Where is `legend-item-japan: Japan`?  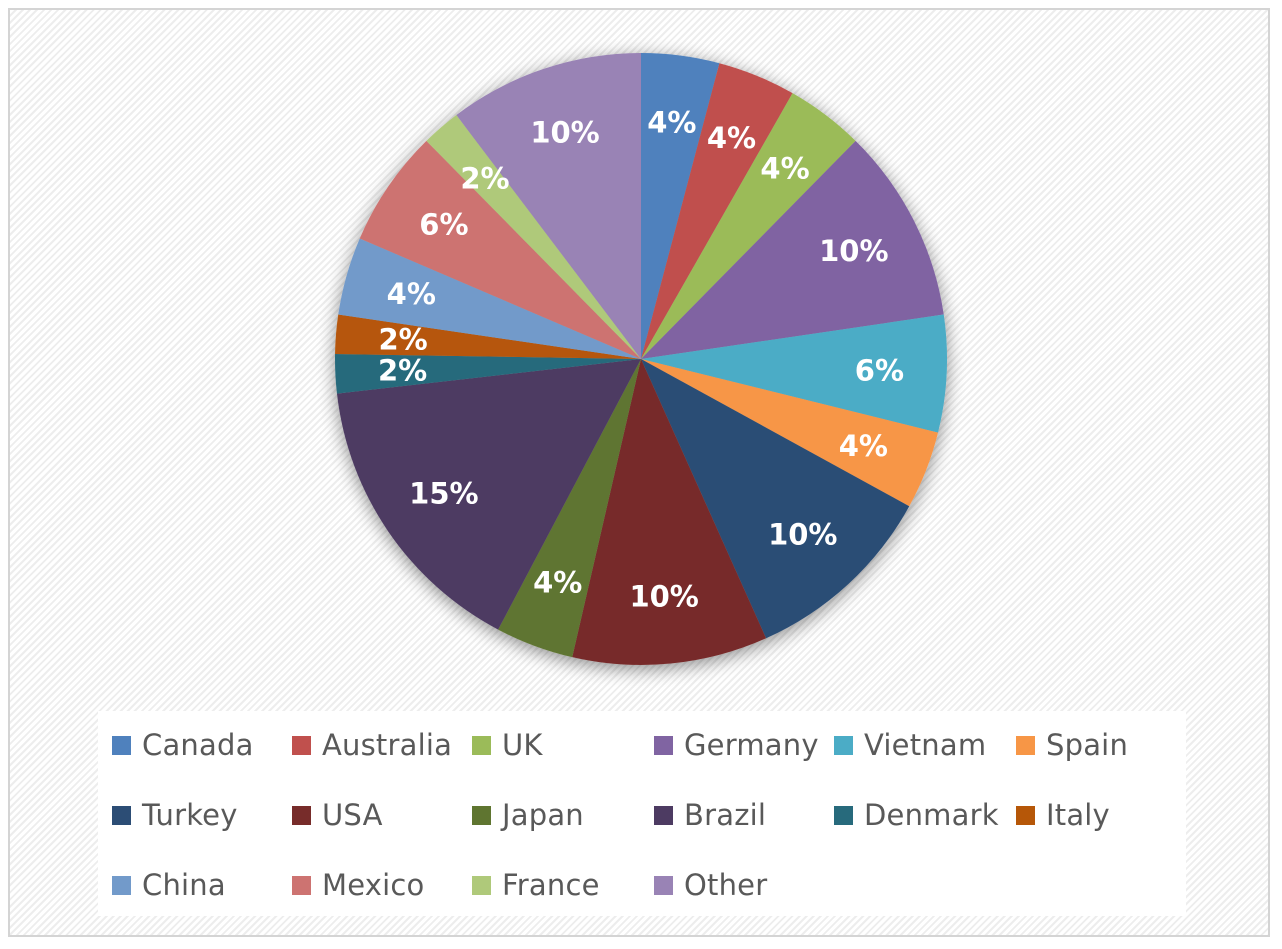
legend-item-japan: Japan is located at coordinates (528, 815).